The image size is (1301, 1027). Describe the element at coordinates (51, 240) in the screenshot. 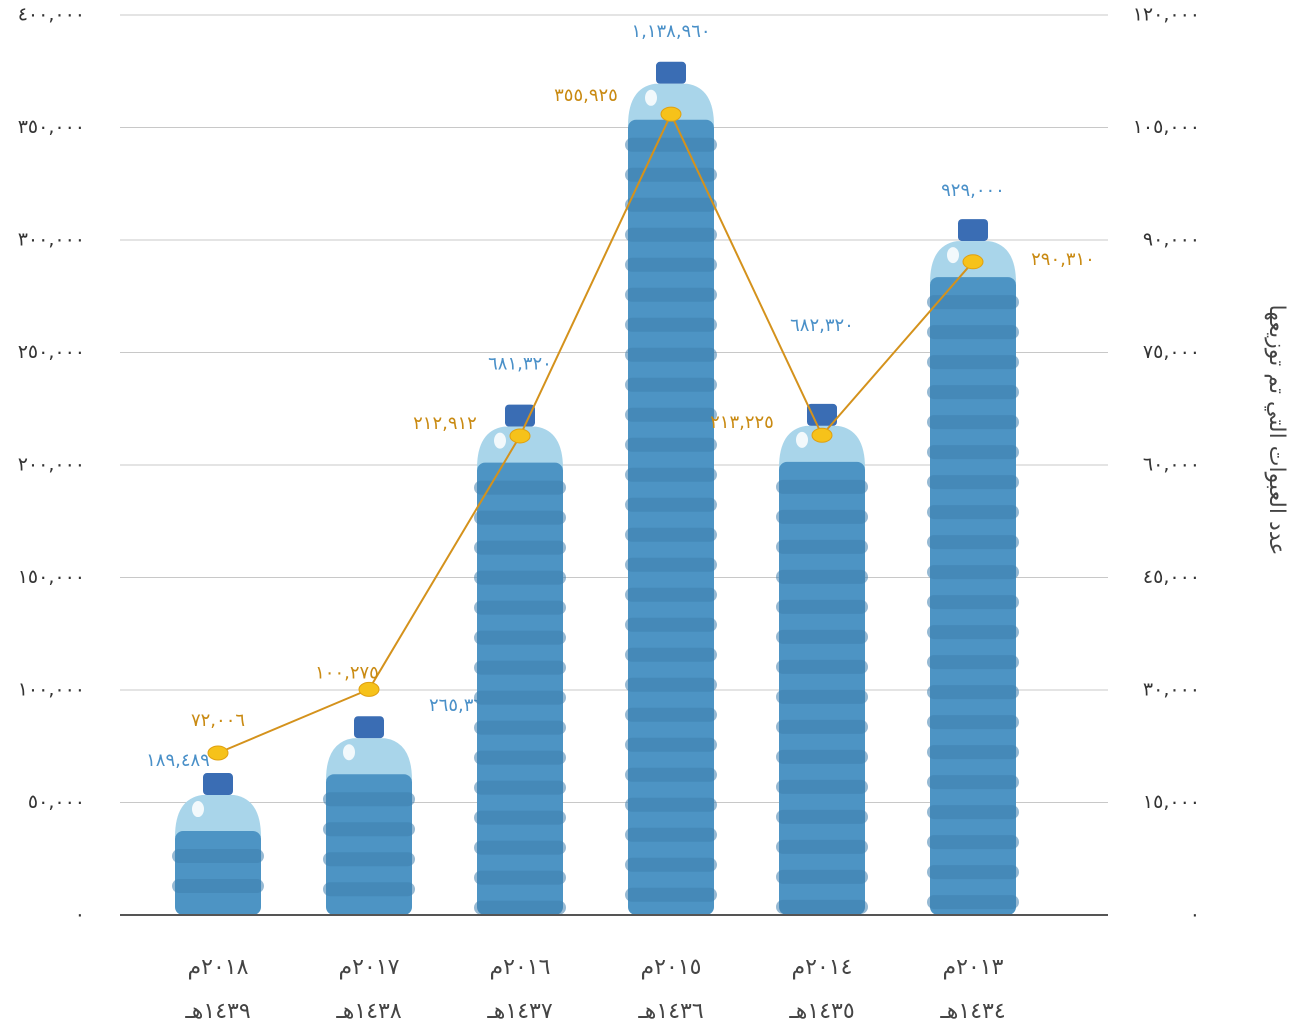

I see `y-tick-label: ٣٠٠,٠٠٠` at that location.